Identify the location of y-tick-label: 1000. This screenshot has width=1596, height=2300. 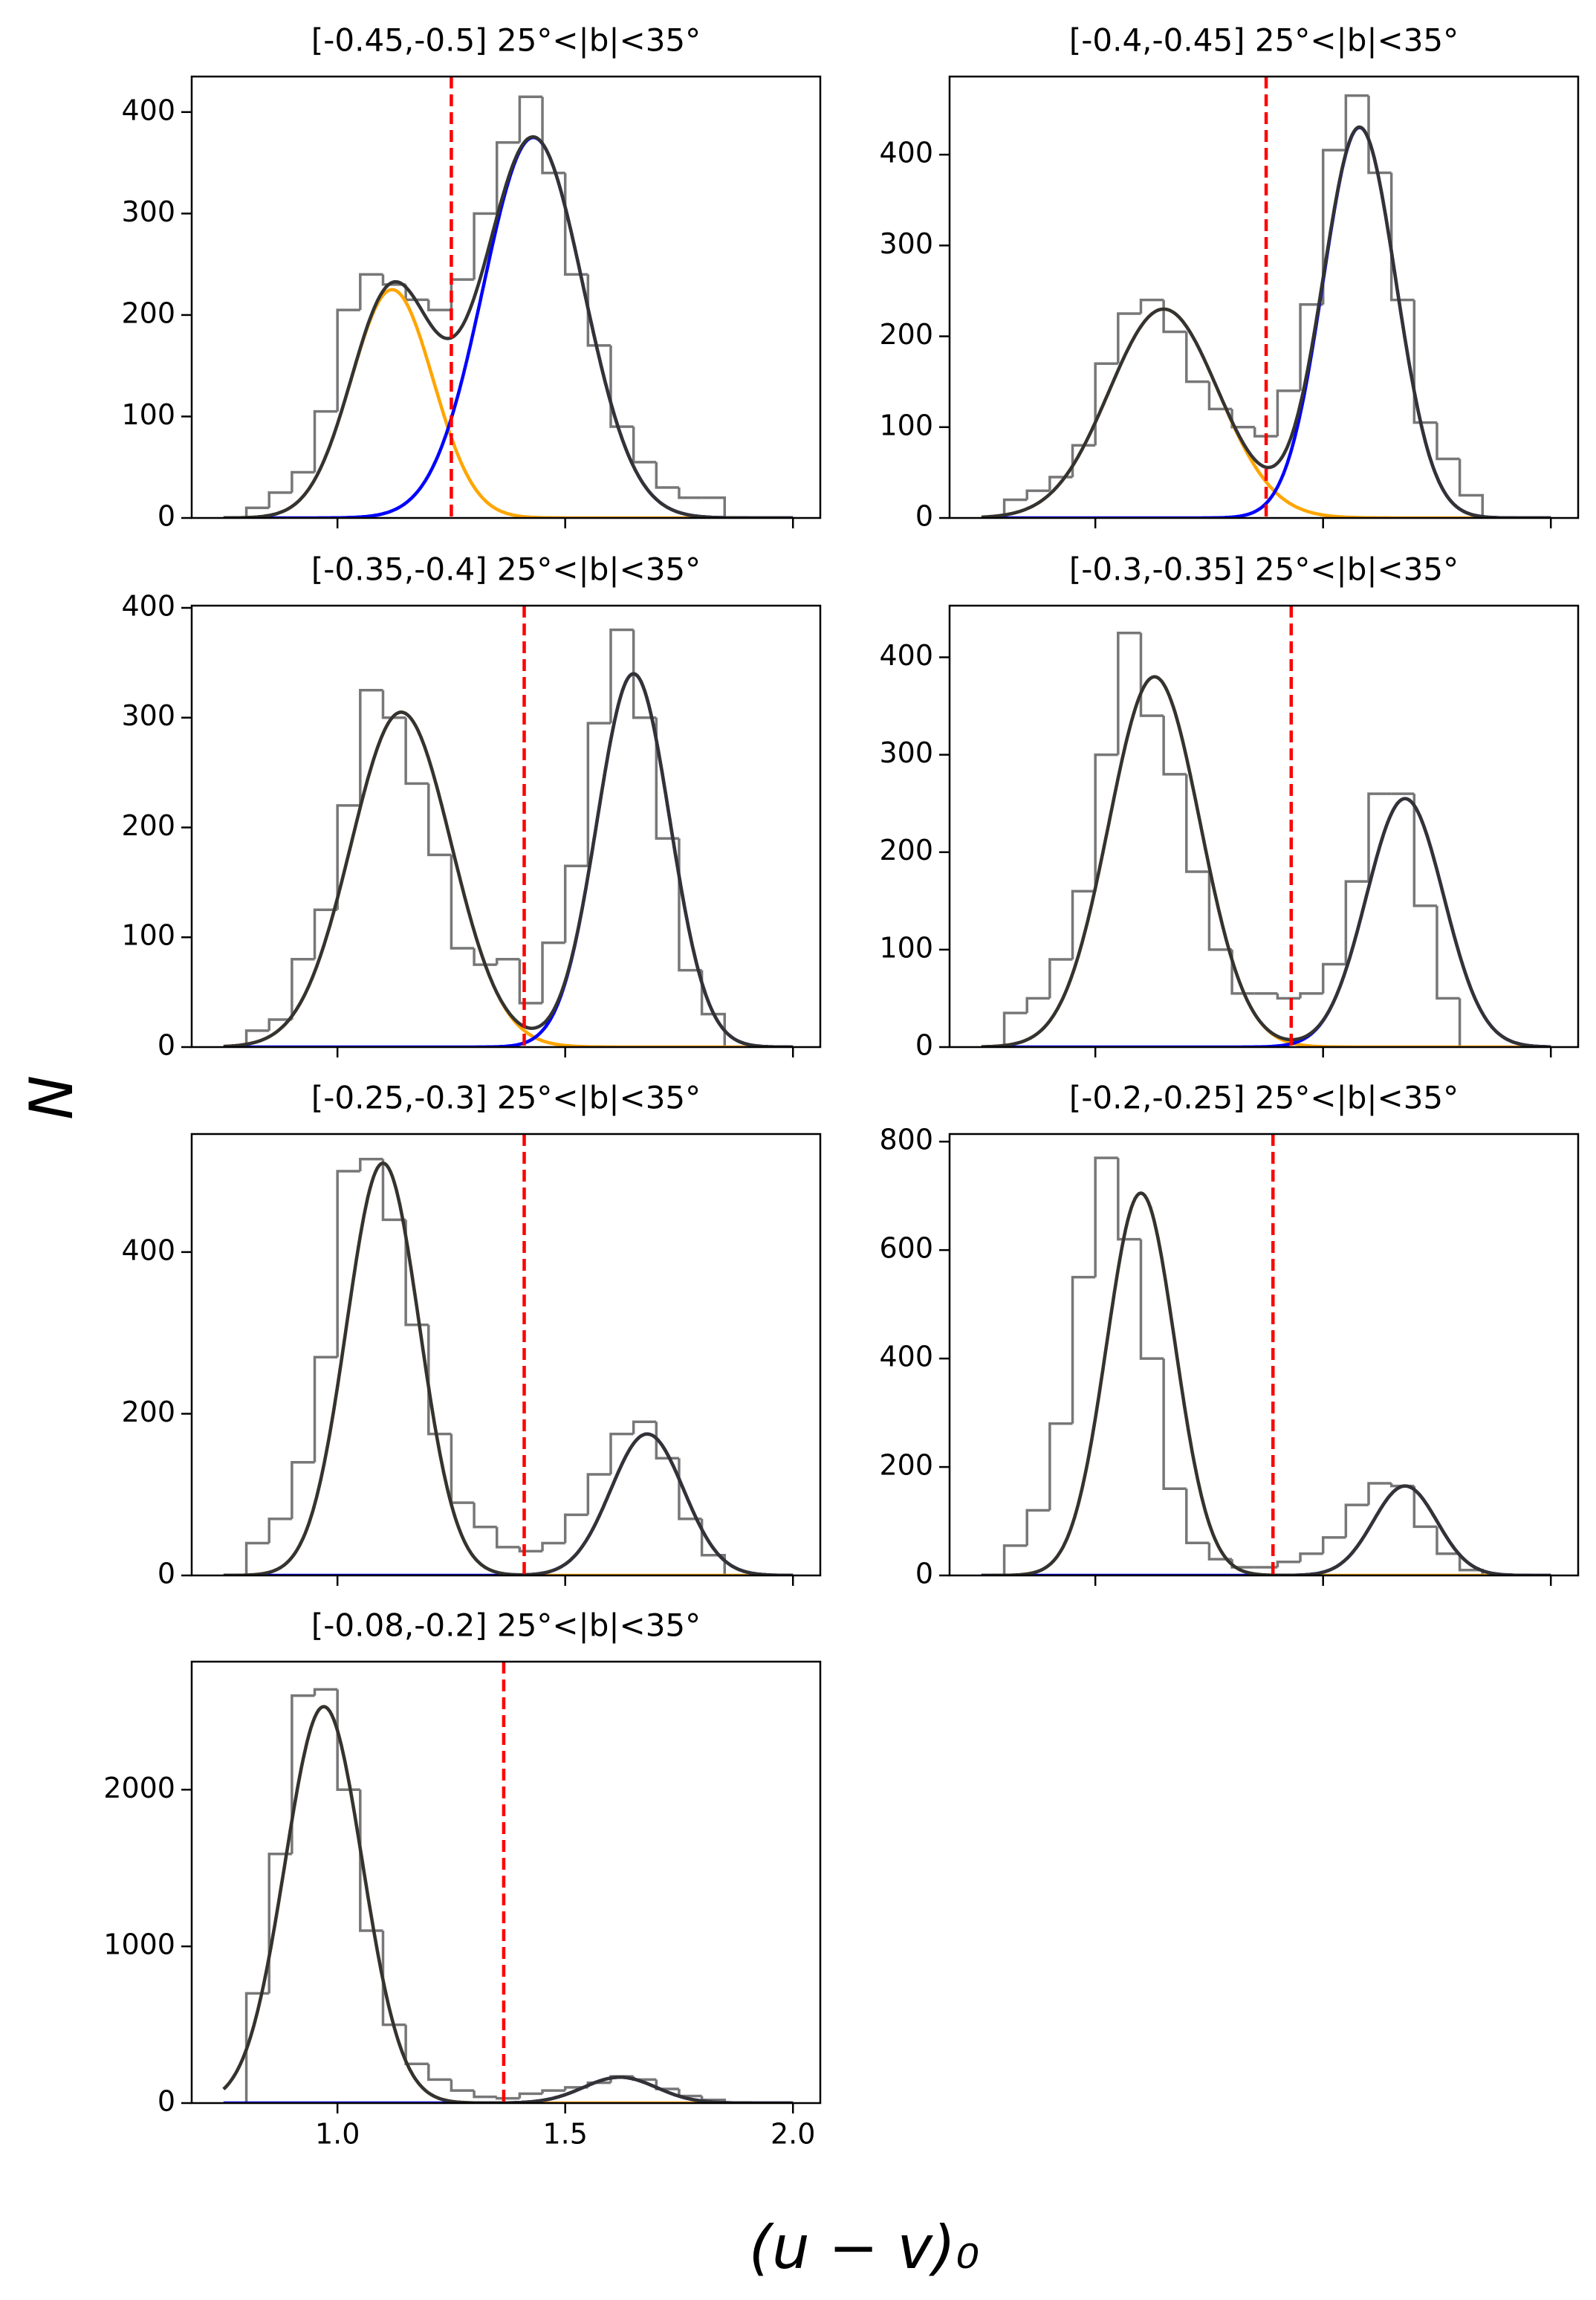
(139, 1944).